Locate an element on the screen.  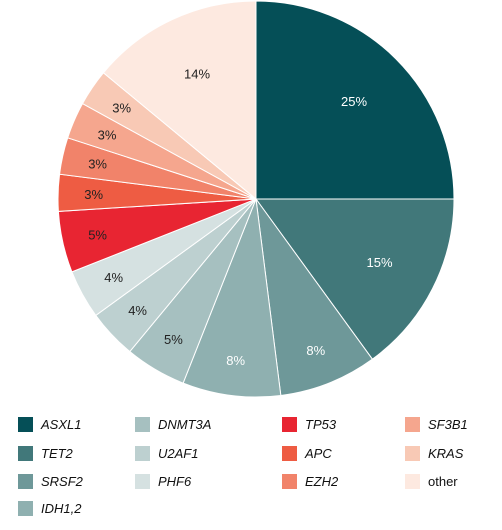
legend-label: APC is located at coordinates (318, 453).